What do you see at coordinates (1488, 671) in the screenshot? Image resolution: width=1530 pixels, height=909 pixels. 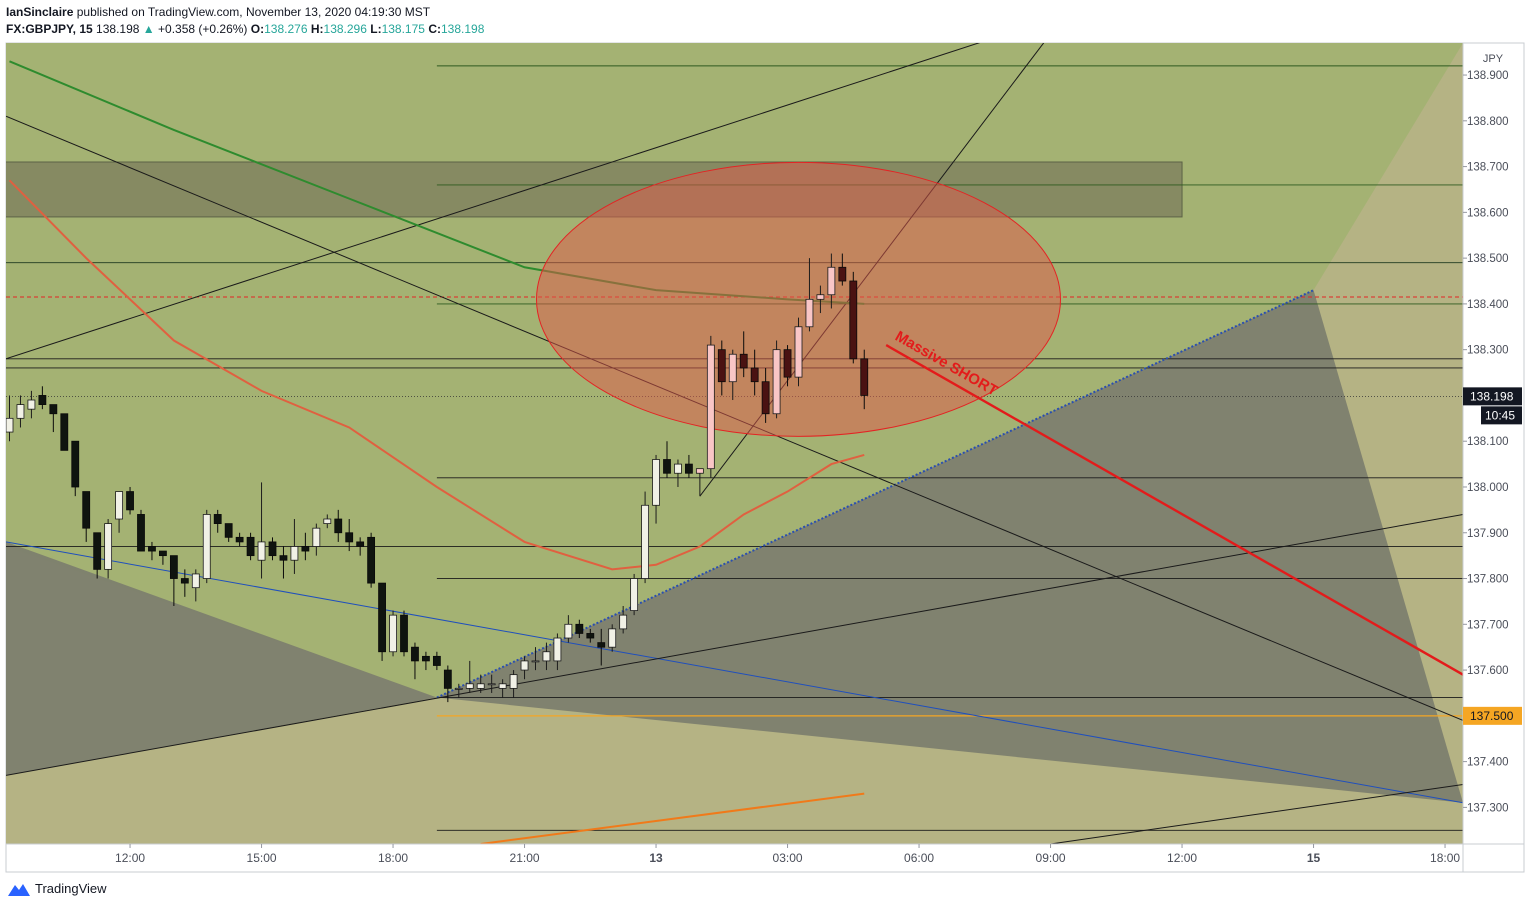 I see `price-tick-label: 137.600` at bounding box center [1488, 671].